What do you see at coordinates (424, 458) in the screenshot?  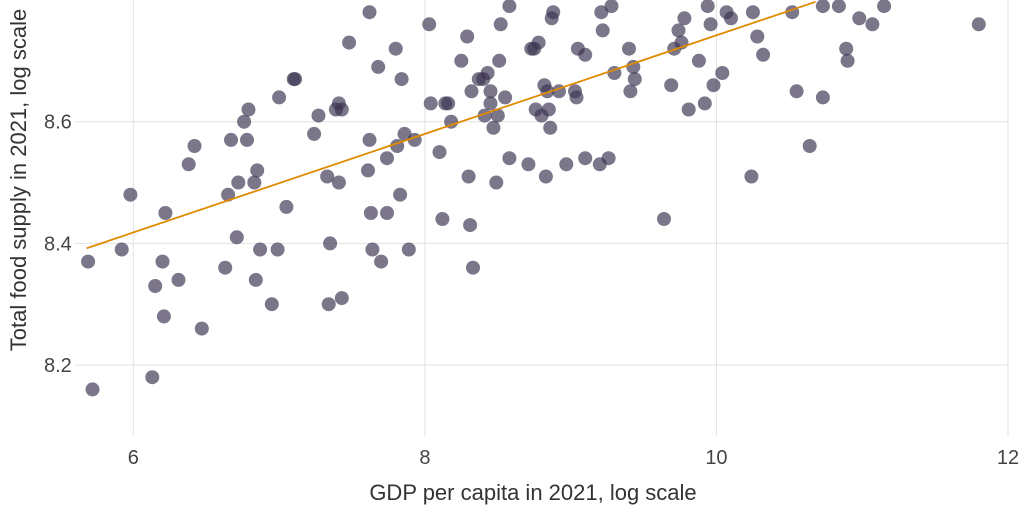 I see `x-tick-label: 8` at bounding box center [424, 458].